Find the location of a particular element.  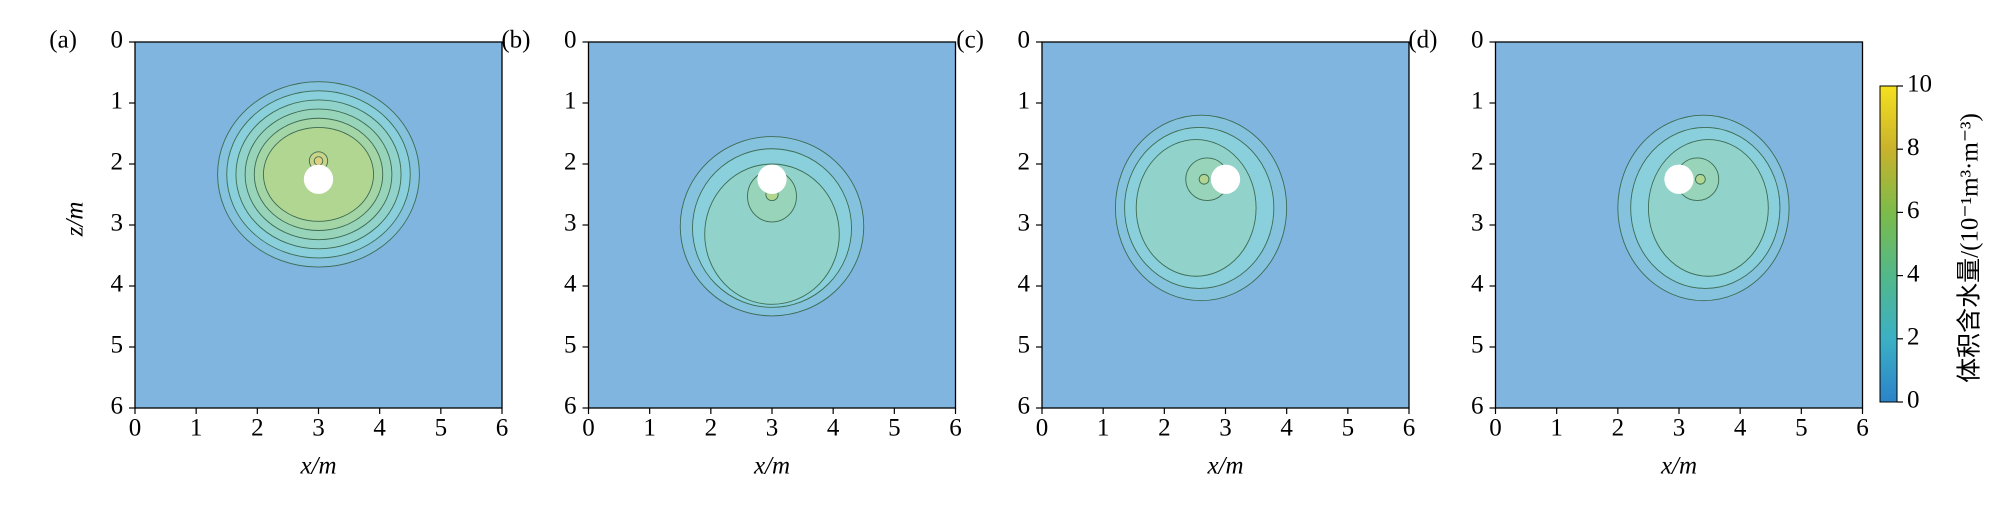

colorbar-label: 体积含水量/(10⁻¹m³·m⁻³) is located at coordinates (1970, 248).